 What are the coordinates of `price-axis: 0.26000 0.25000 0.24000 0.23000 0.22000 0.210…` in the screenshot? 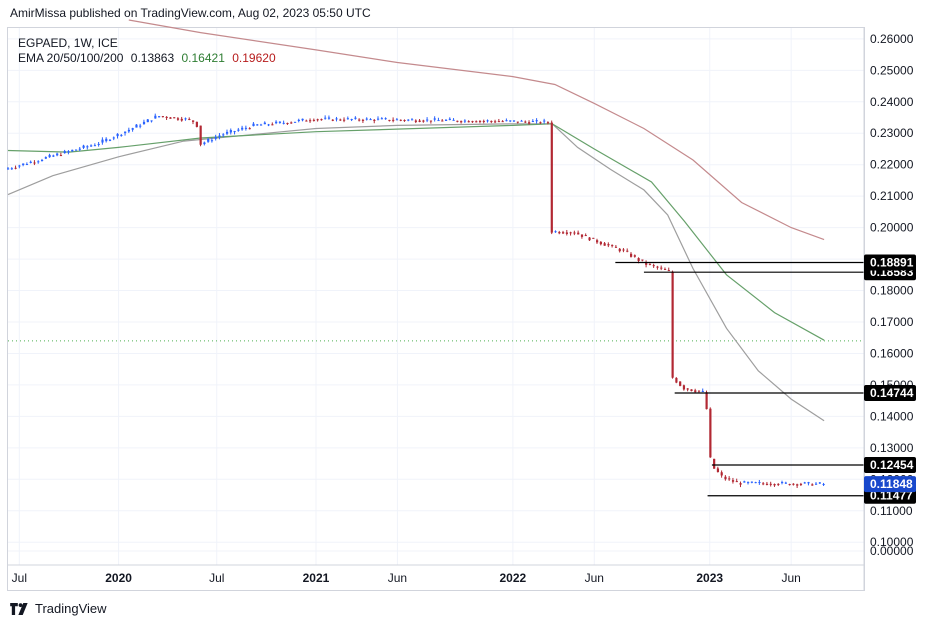 It's located at (888, 309).